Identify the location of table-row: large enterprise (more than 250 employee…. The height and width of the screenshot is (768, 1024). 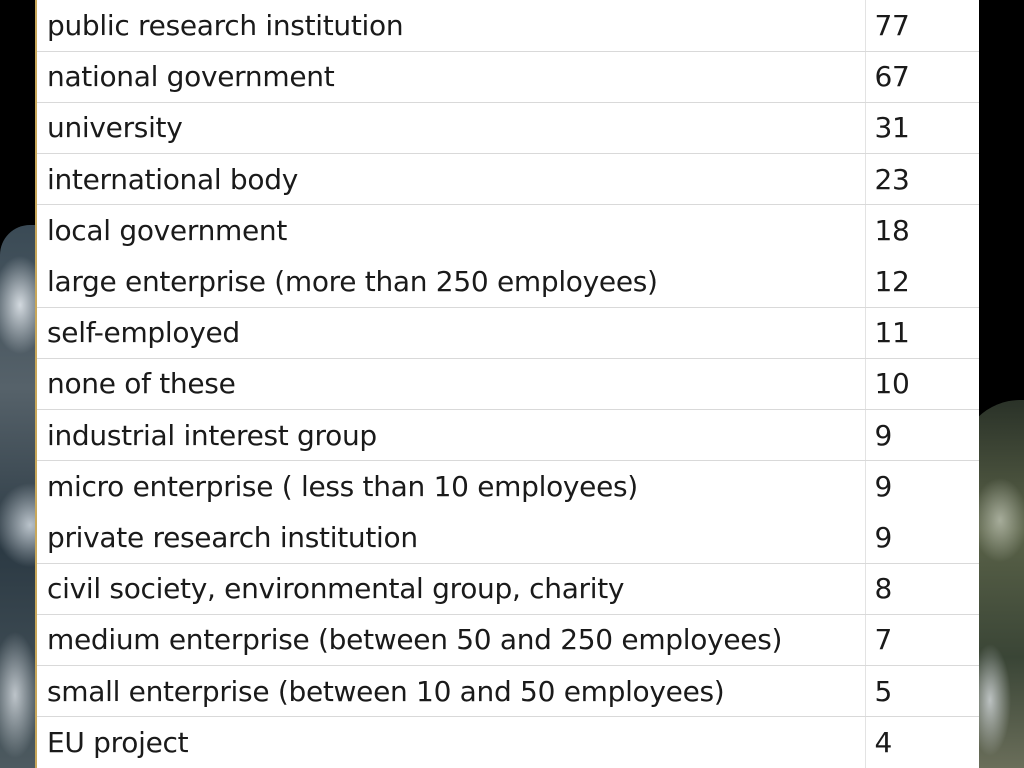
(508, 281).